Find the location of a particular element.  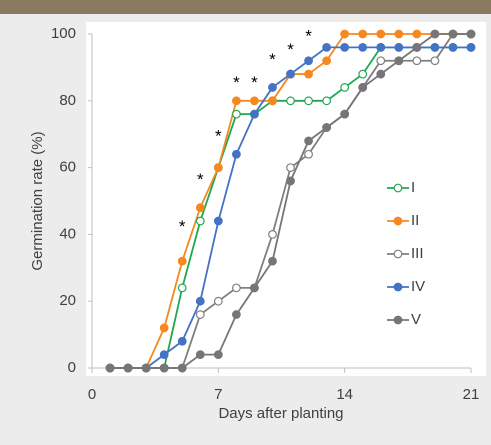

y-tick-label: 100 is located at coordinates (63, 33).